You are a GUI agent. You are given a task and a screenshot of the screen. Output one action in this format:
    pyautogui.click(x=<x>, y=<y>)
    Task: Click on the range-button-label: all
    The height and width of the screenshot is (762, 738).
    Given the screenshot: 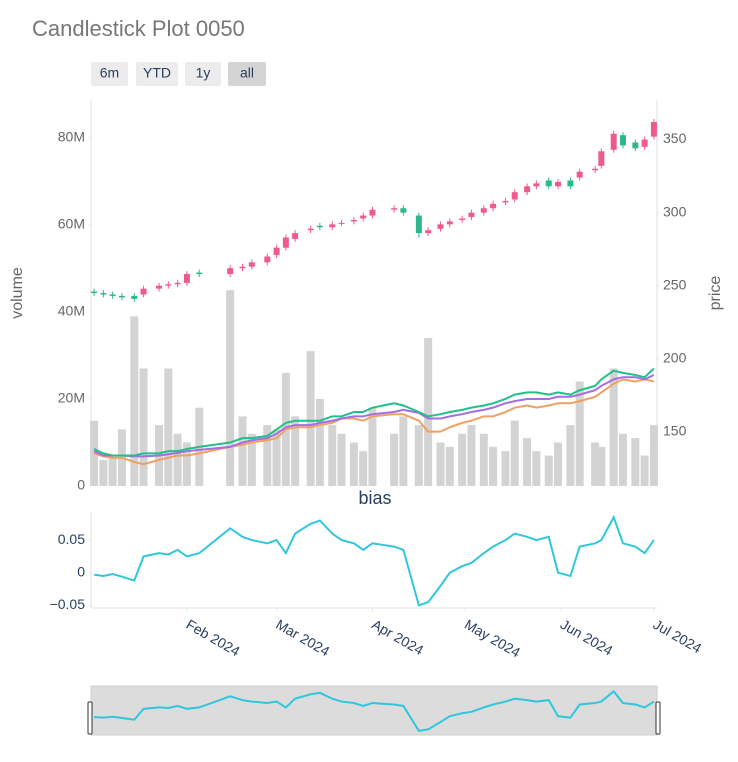 What is the action you would take?
    pyautogui.click(x=247, y=73)
    